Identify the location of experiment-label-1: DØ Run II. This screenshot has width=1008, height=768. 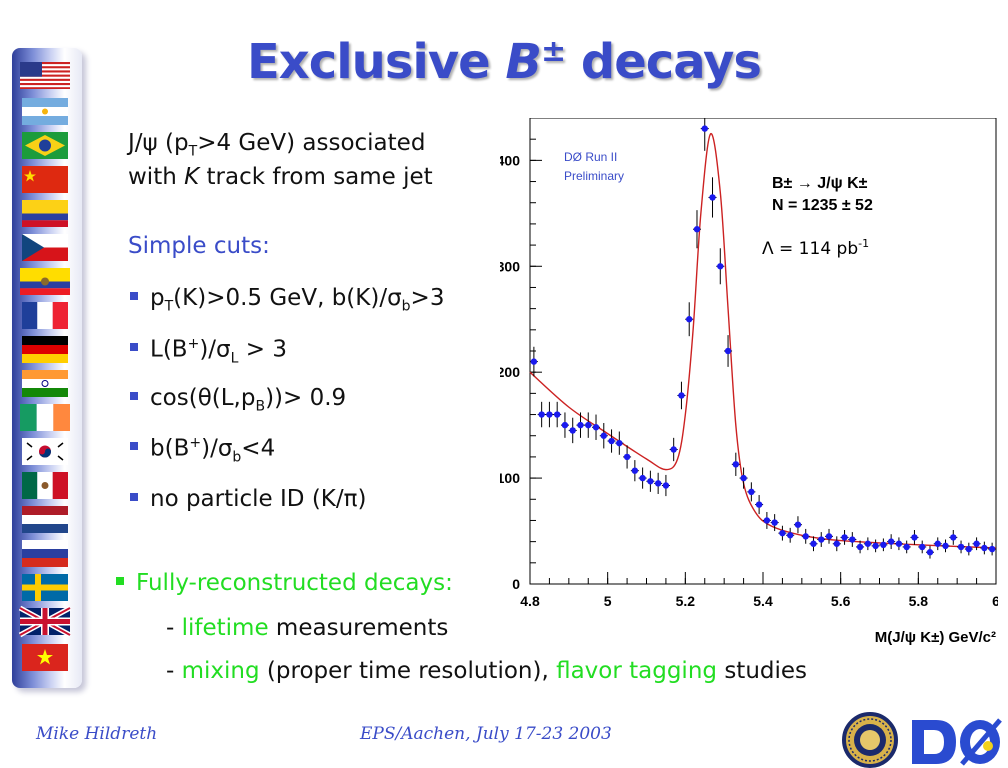
(590, 157).